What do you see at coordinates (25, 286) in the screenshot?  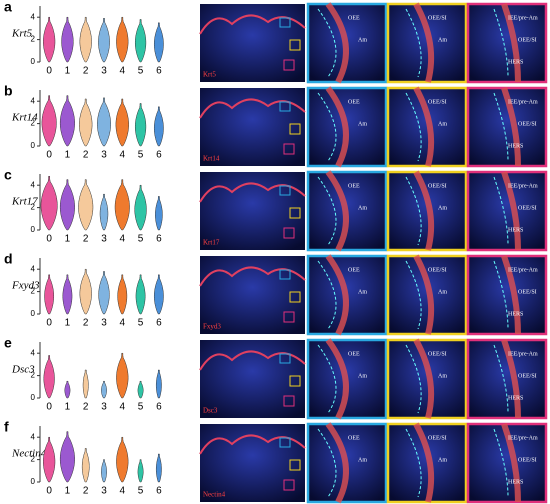 I see `gene-name: Fxyd3` at bounding box center [25, 286].